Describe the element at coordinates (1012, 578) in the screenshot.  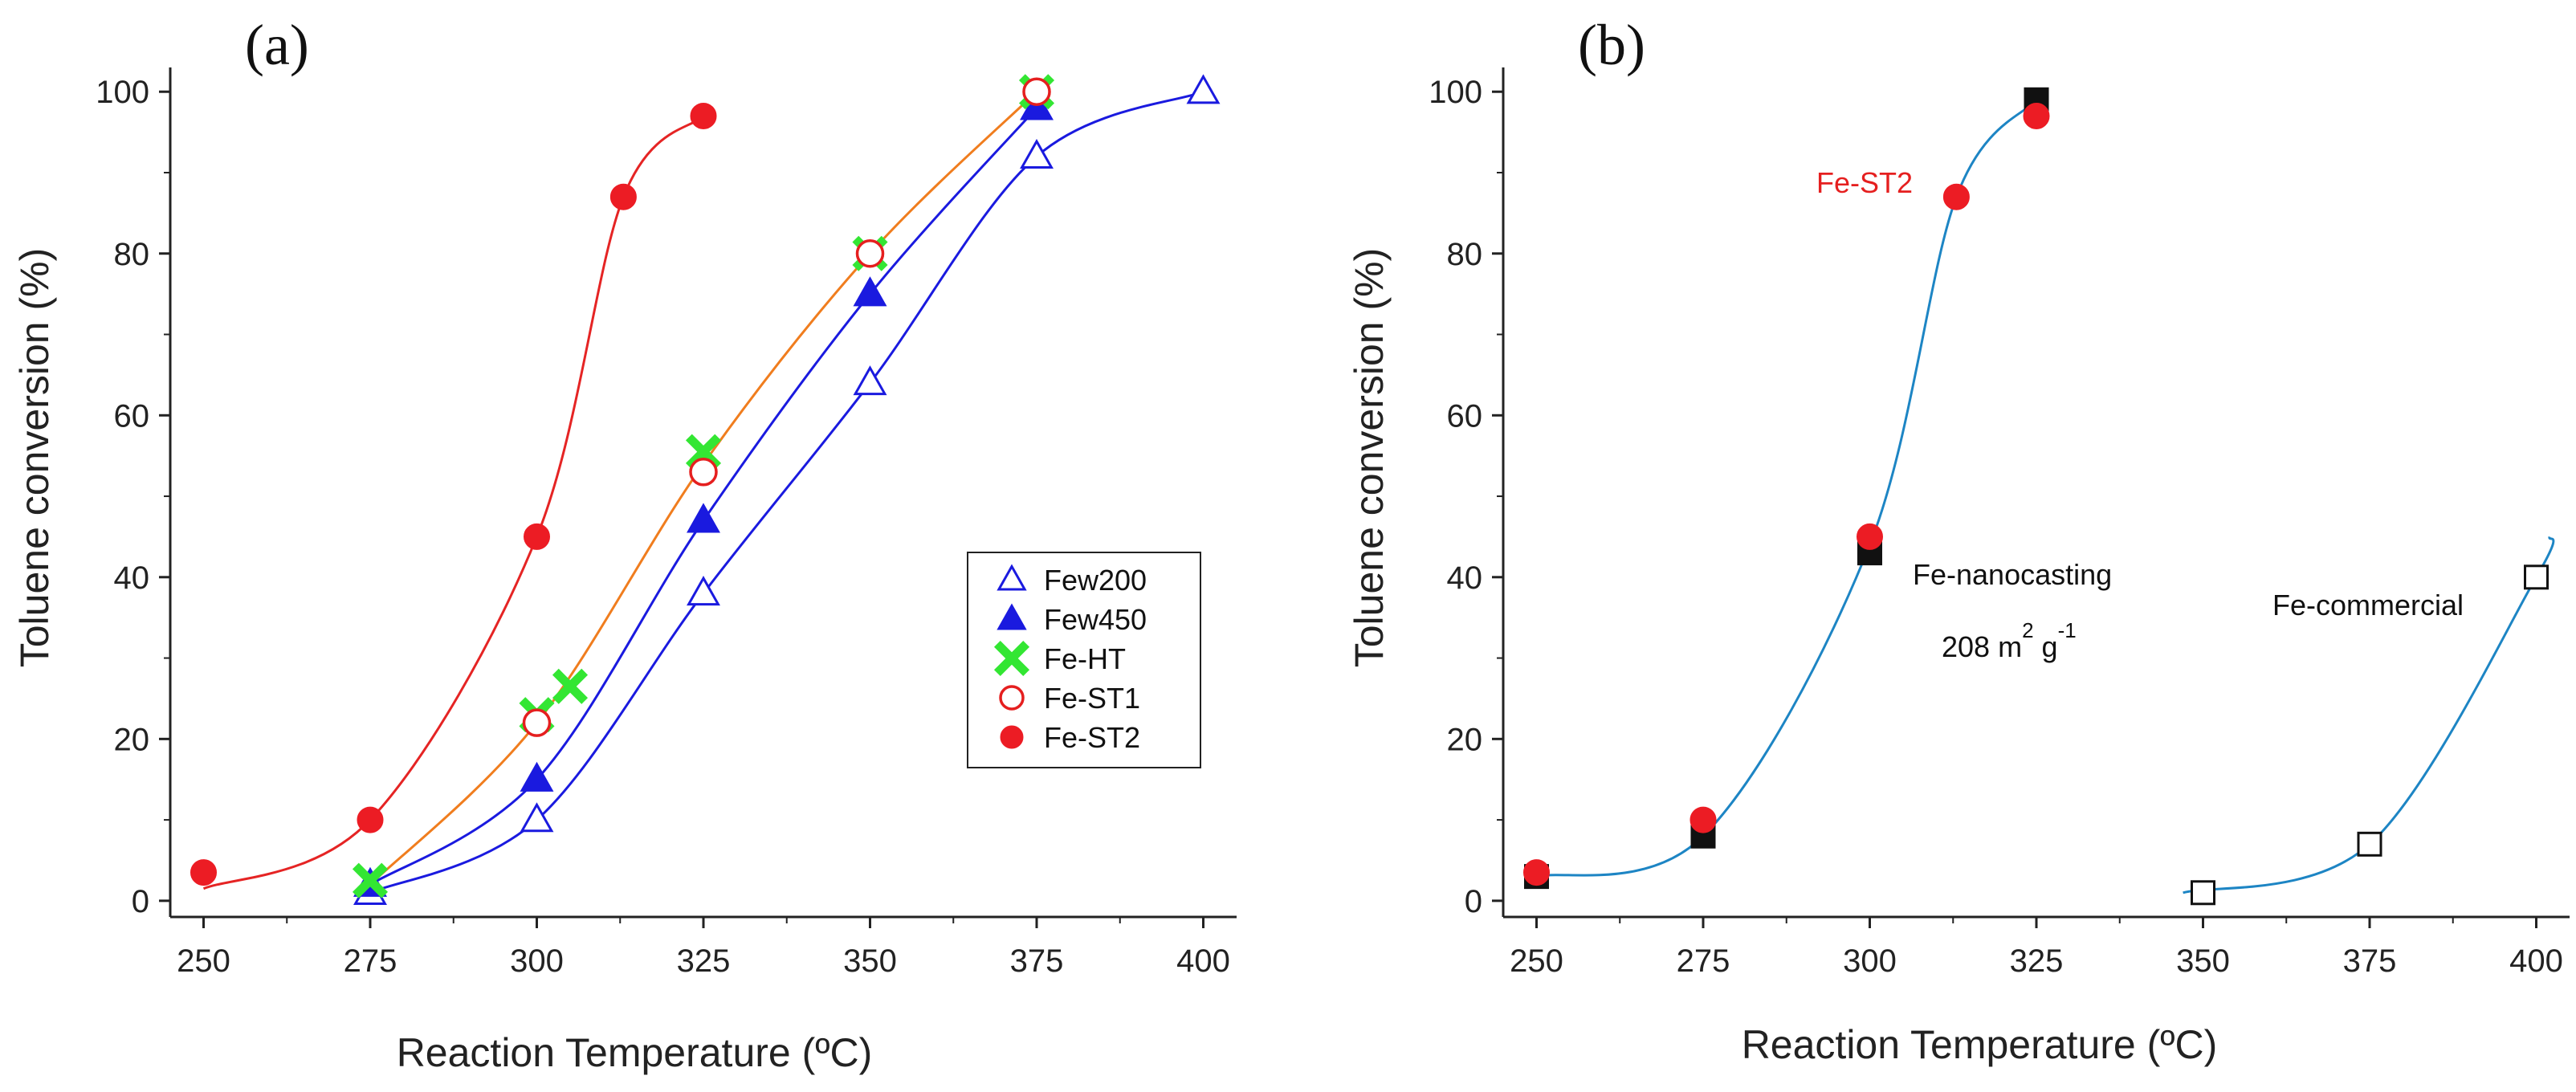
I see `legend-marker-few200` at that location.